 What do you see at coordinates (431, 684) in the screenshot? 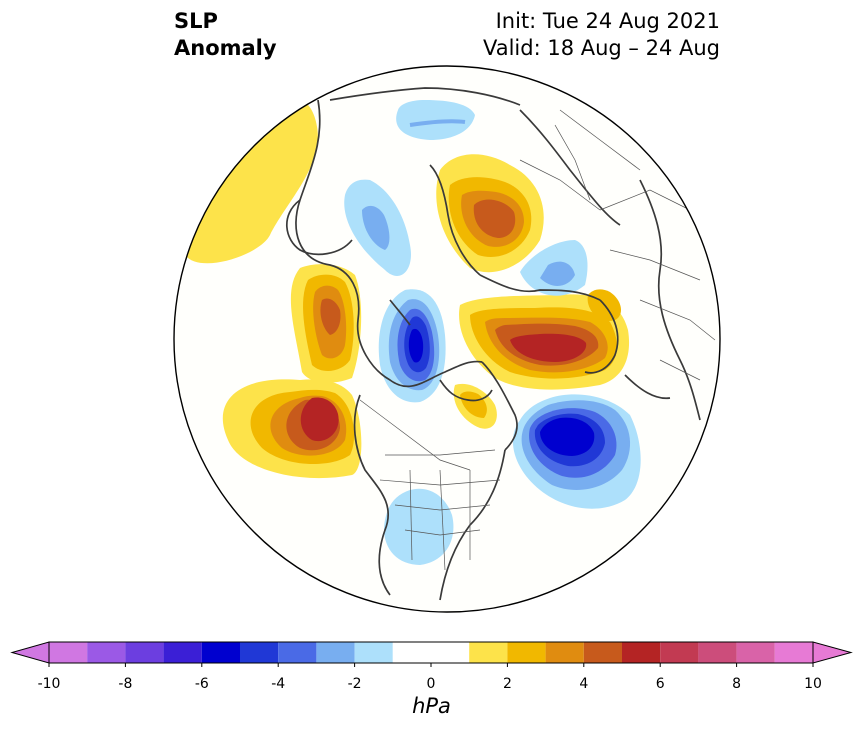
I see `colorbar-tick-label: 0` at bounding box center [431, 684].